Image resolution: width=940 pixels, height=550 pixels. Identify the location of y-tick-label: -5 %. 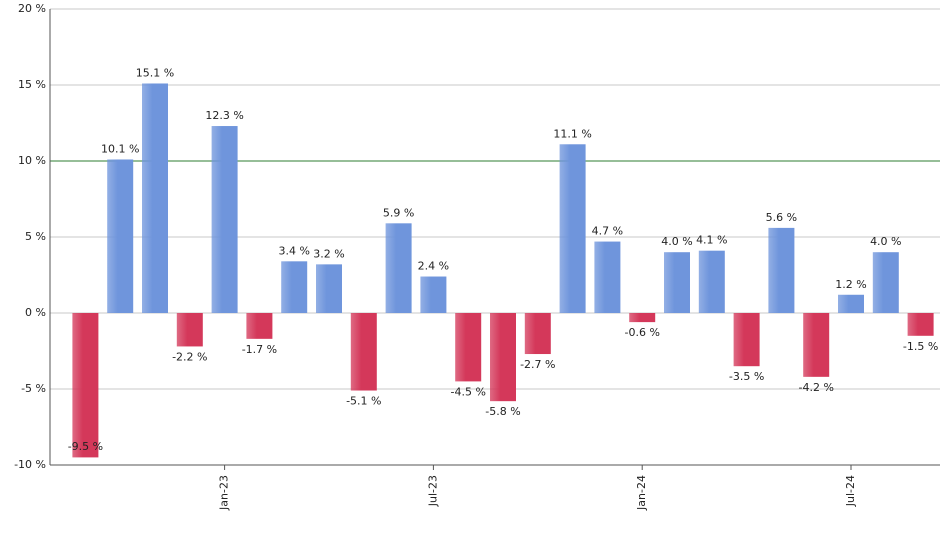
(33, 388).